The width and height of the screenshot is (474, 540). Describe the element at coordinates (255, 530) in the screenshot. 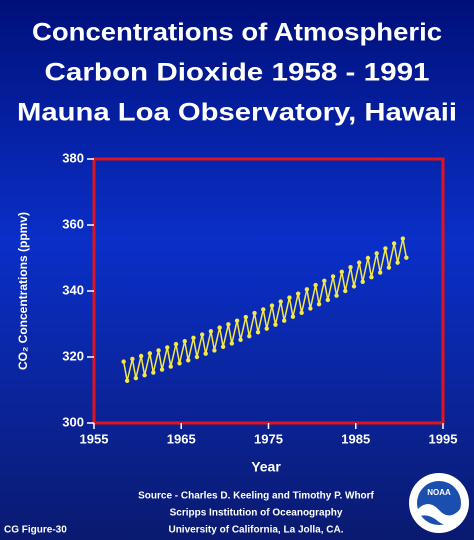

I see `source-text: University of California, La Jolla, CA.` at that location.